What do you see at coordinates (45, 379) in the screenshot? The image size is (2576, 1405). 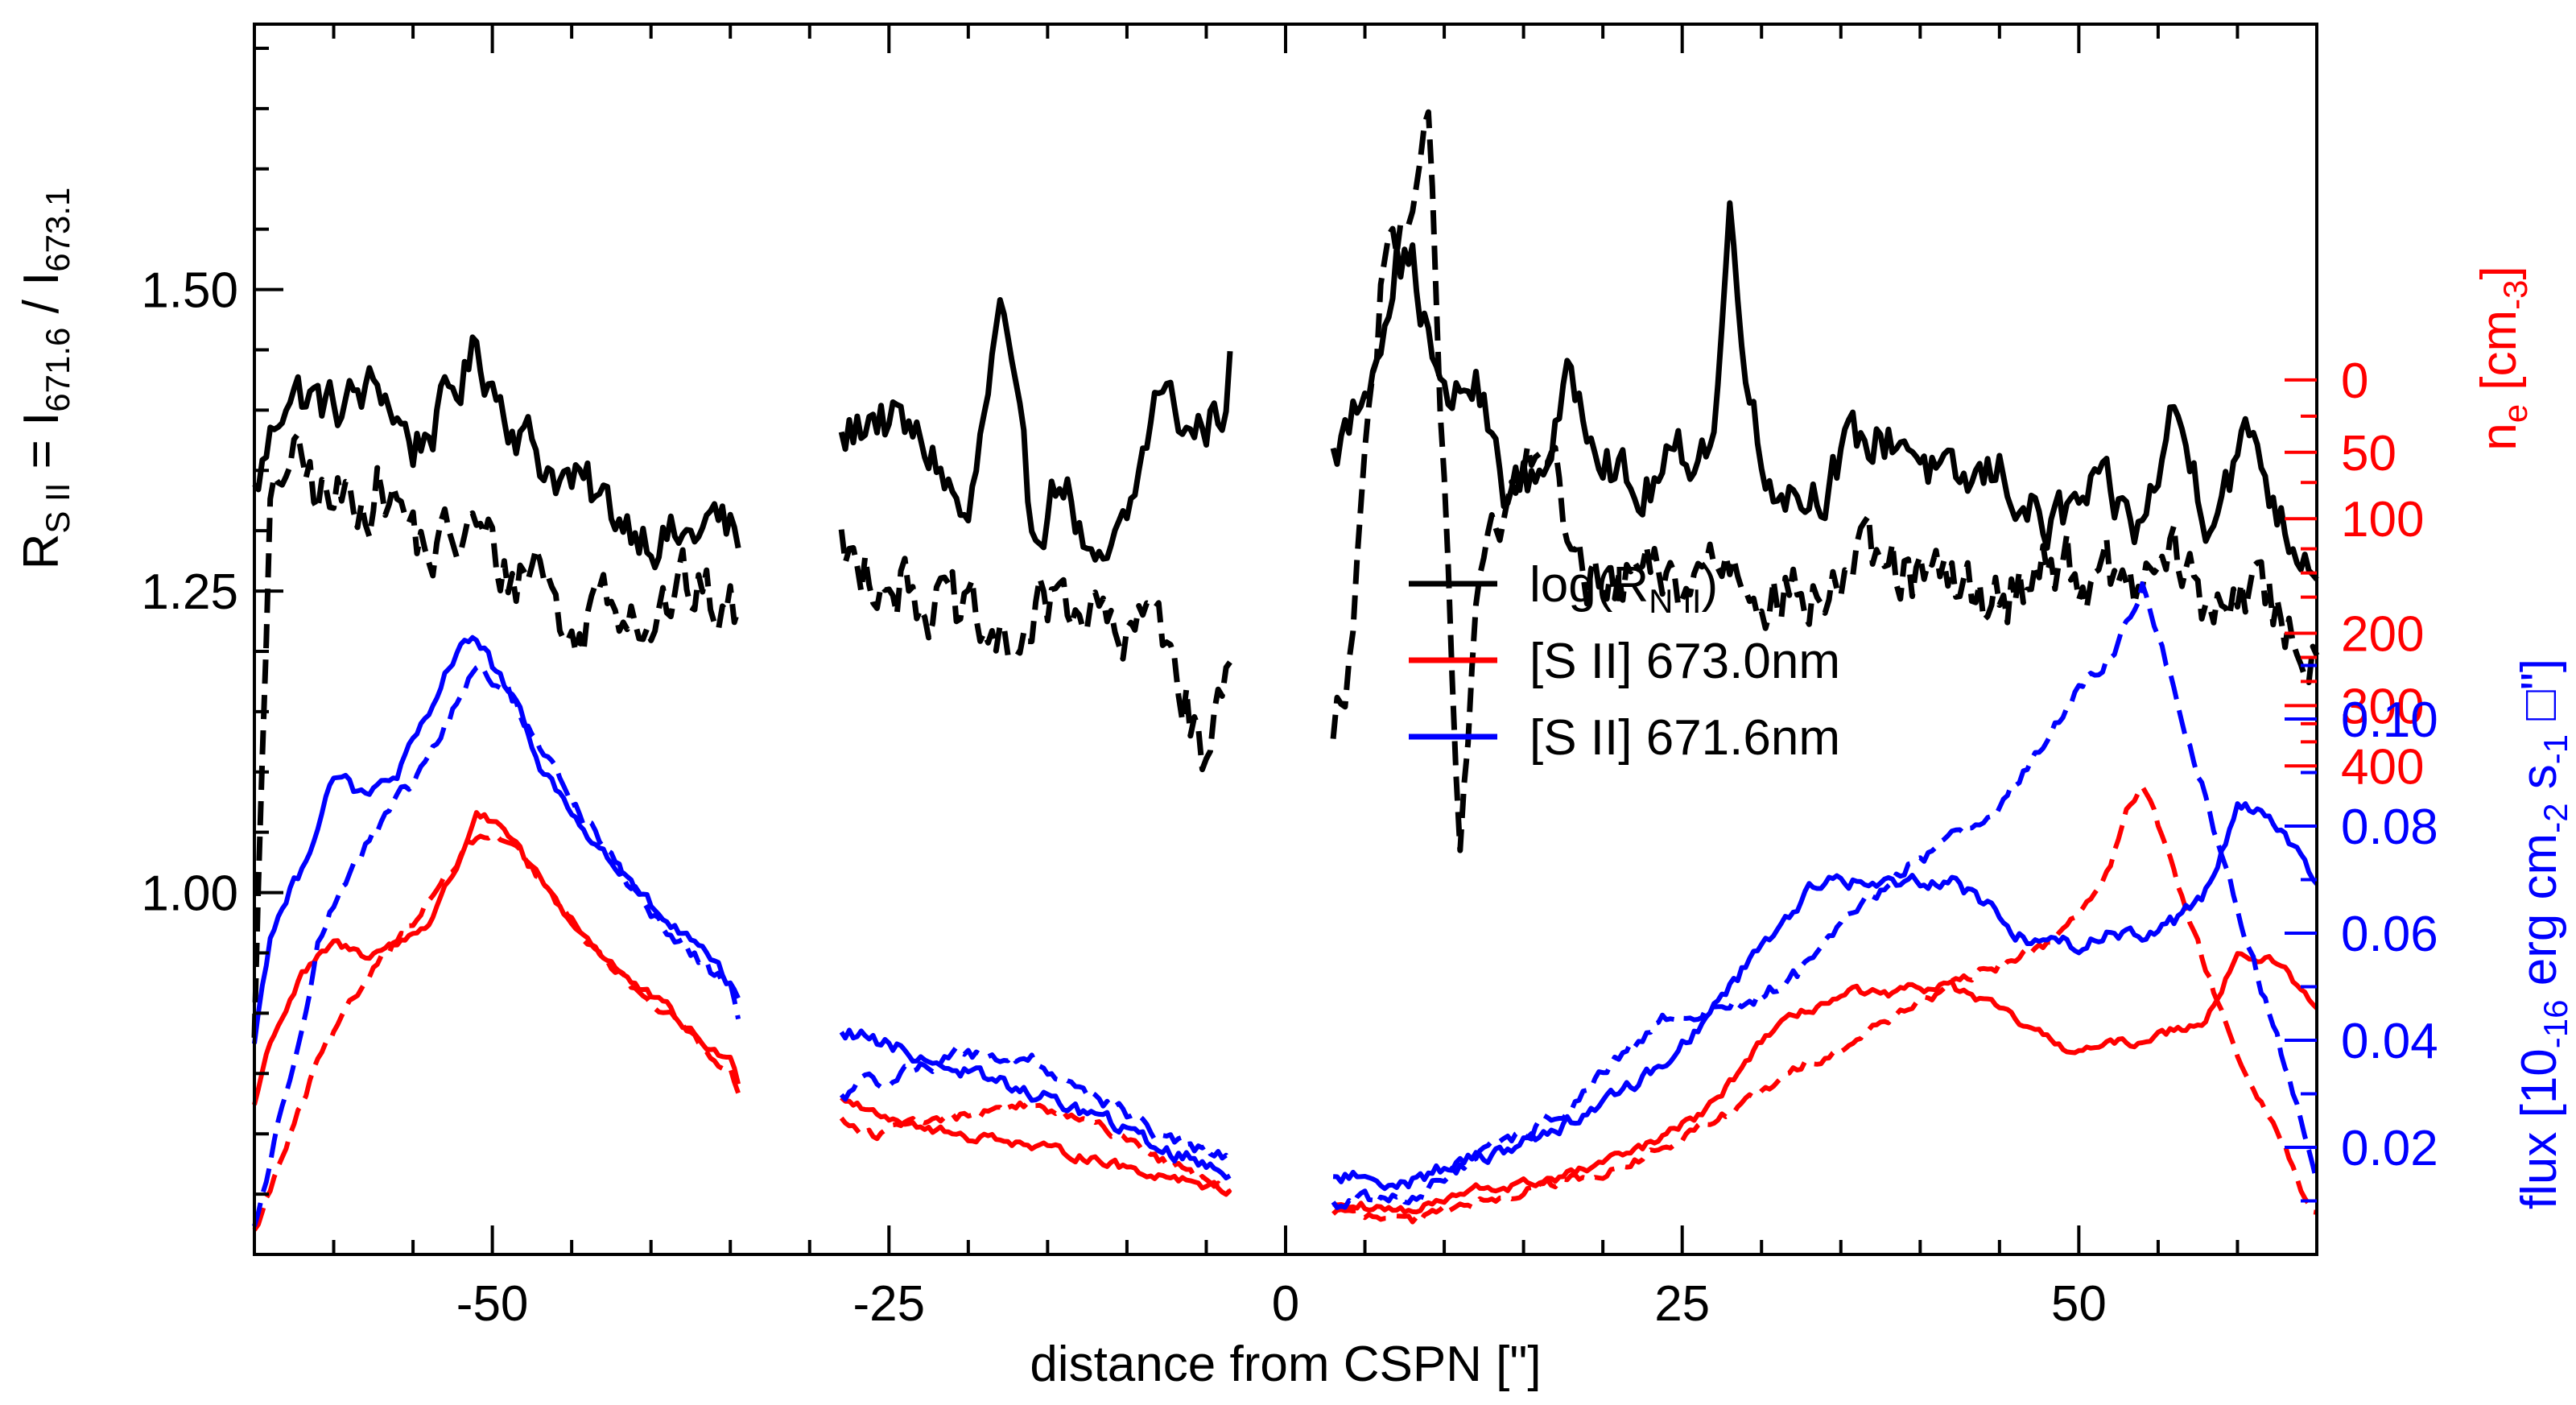 I see `left-axis-label: RS II = I671.6 / I673.1` at bounding box center [45, 379].